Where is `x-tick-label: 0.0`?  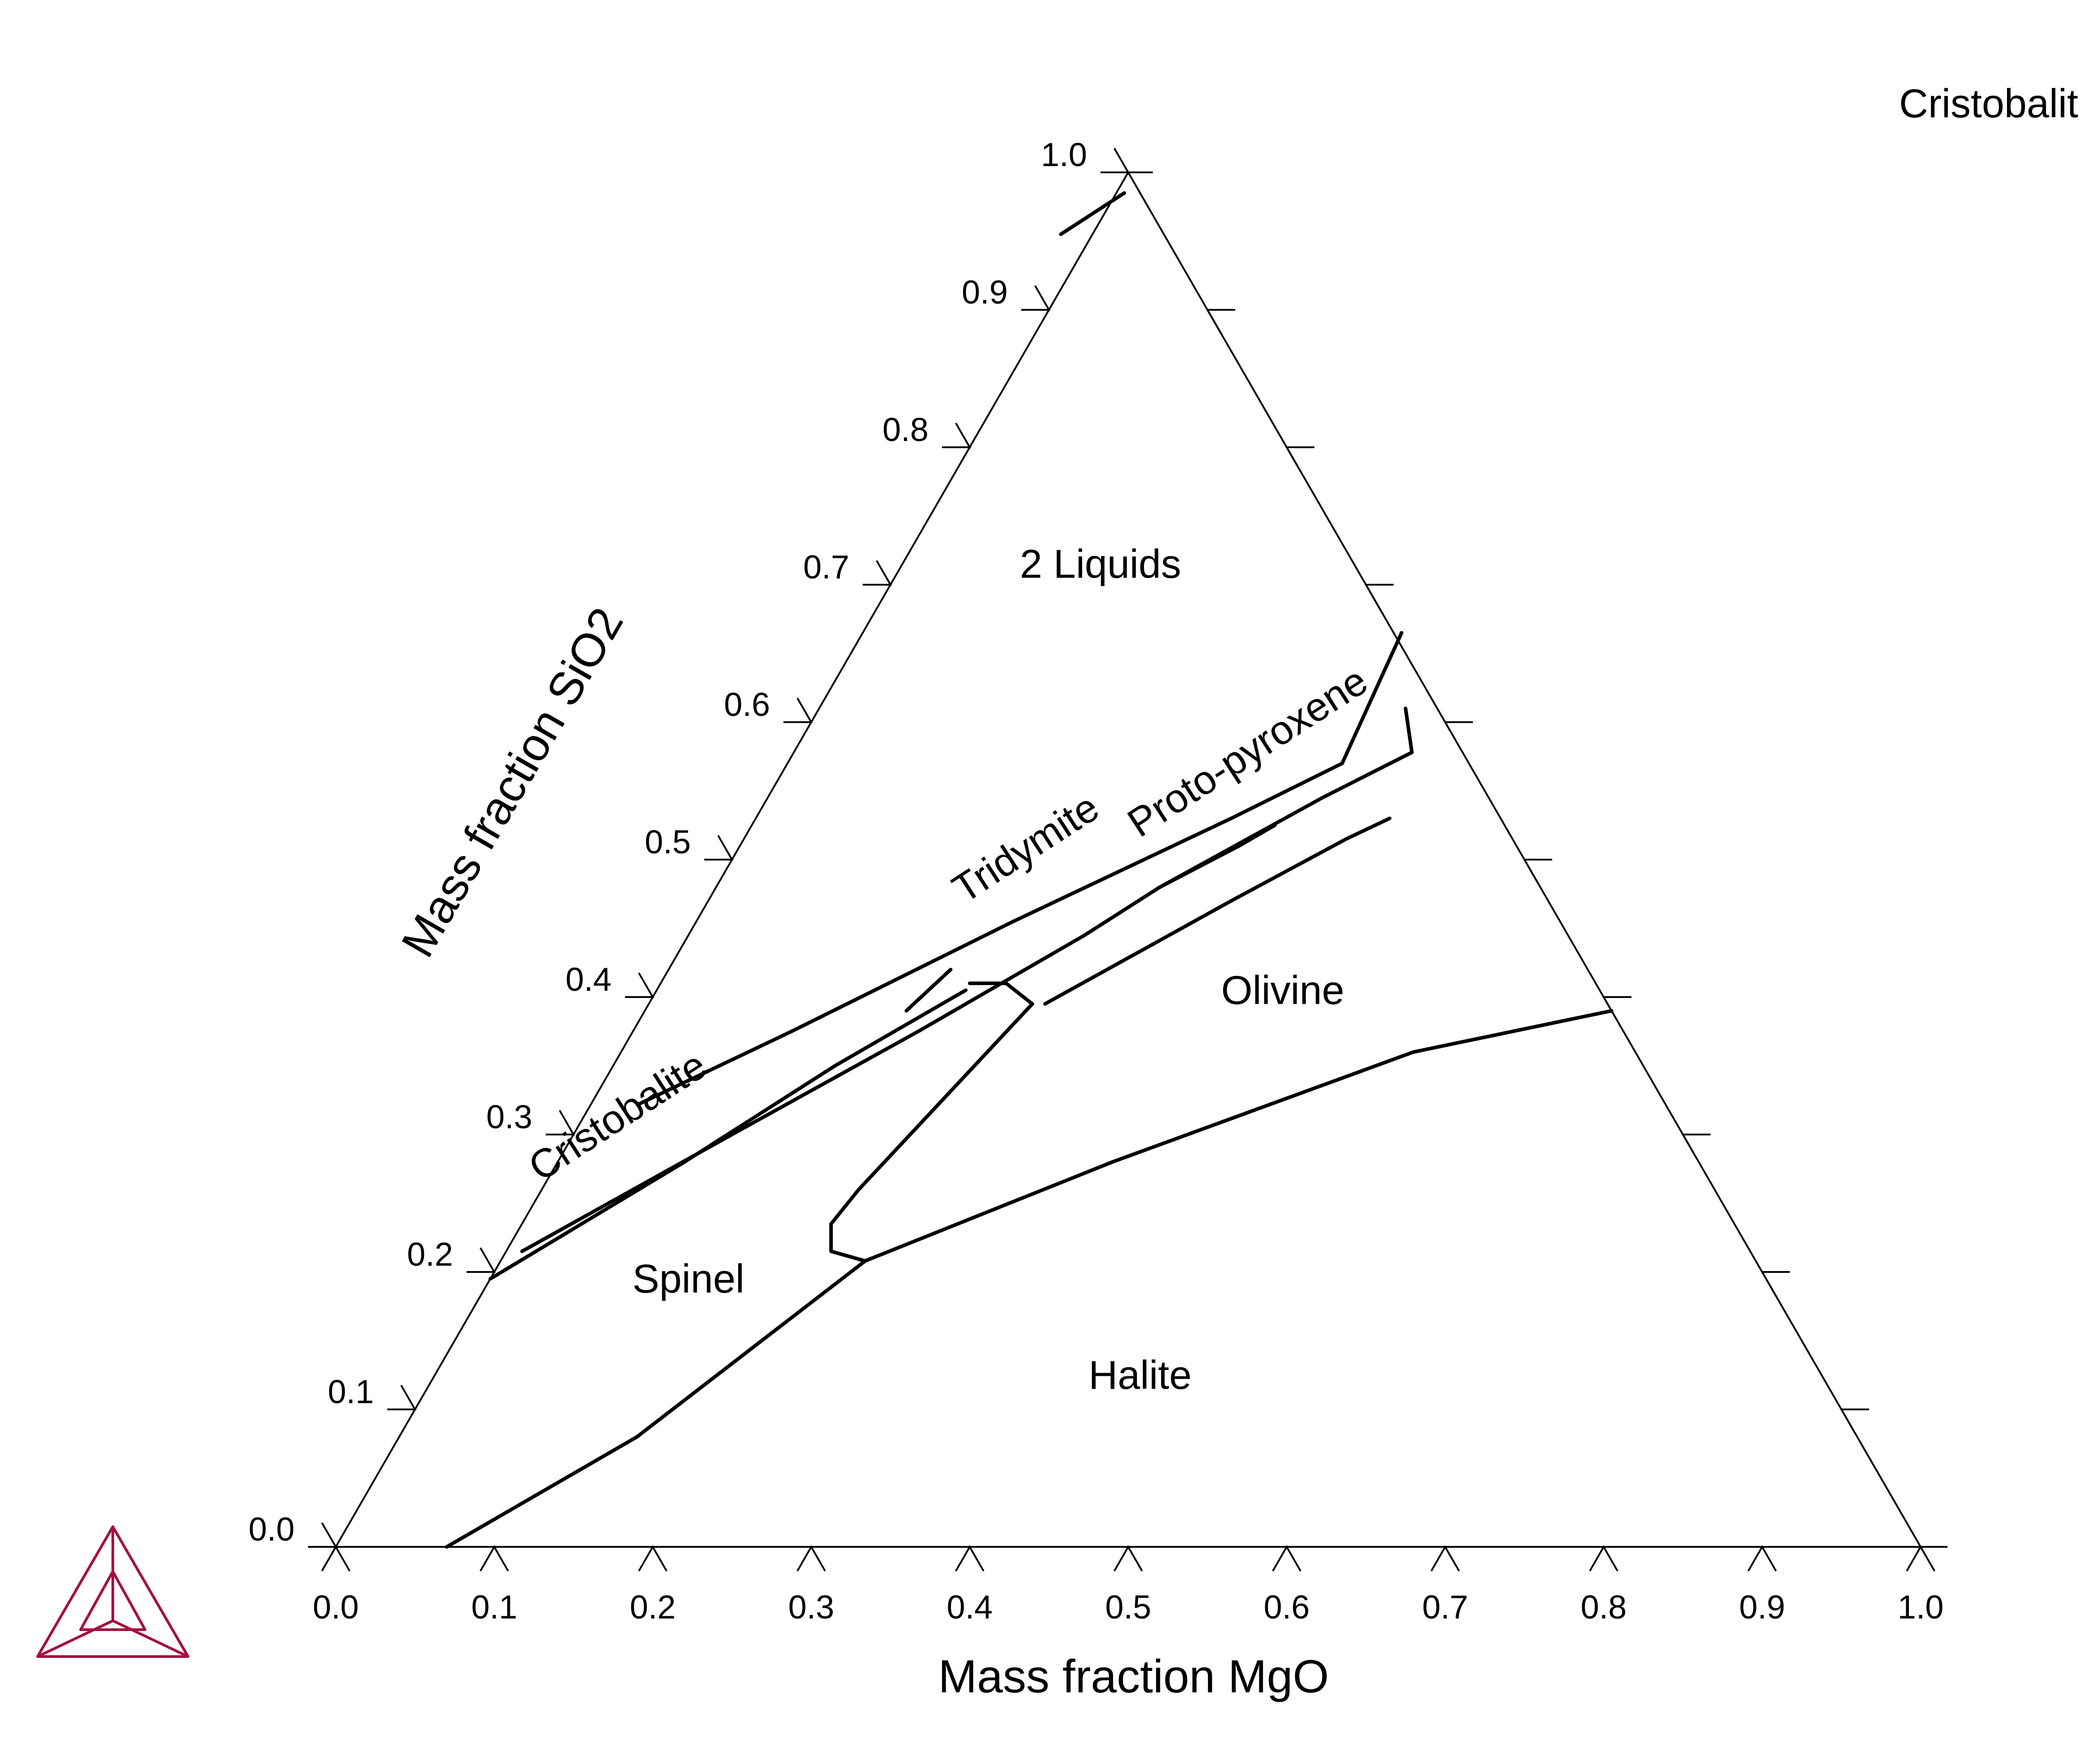 x-tick-label: 0.0 is located at coordinates (336, 1607).